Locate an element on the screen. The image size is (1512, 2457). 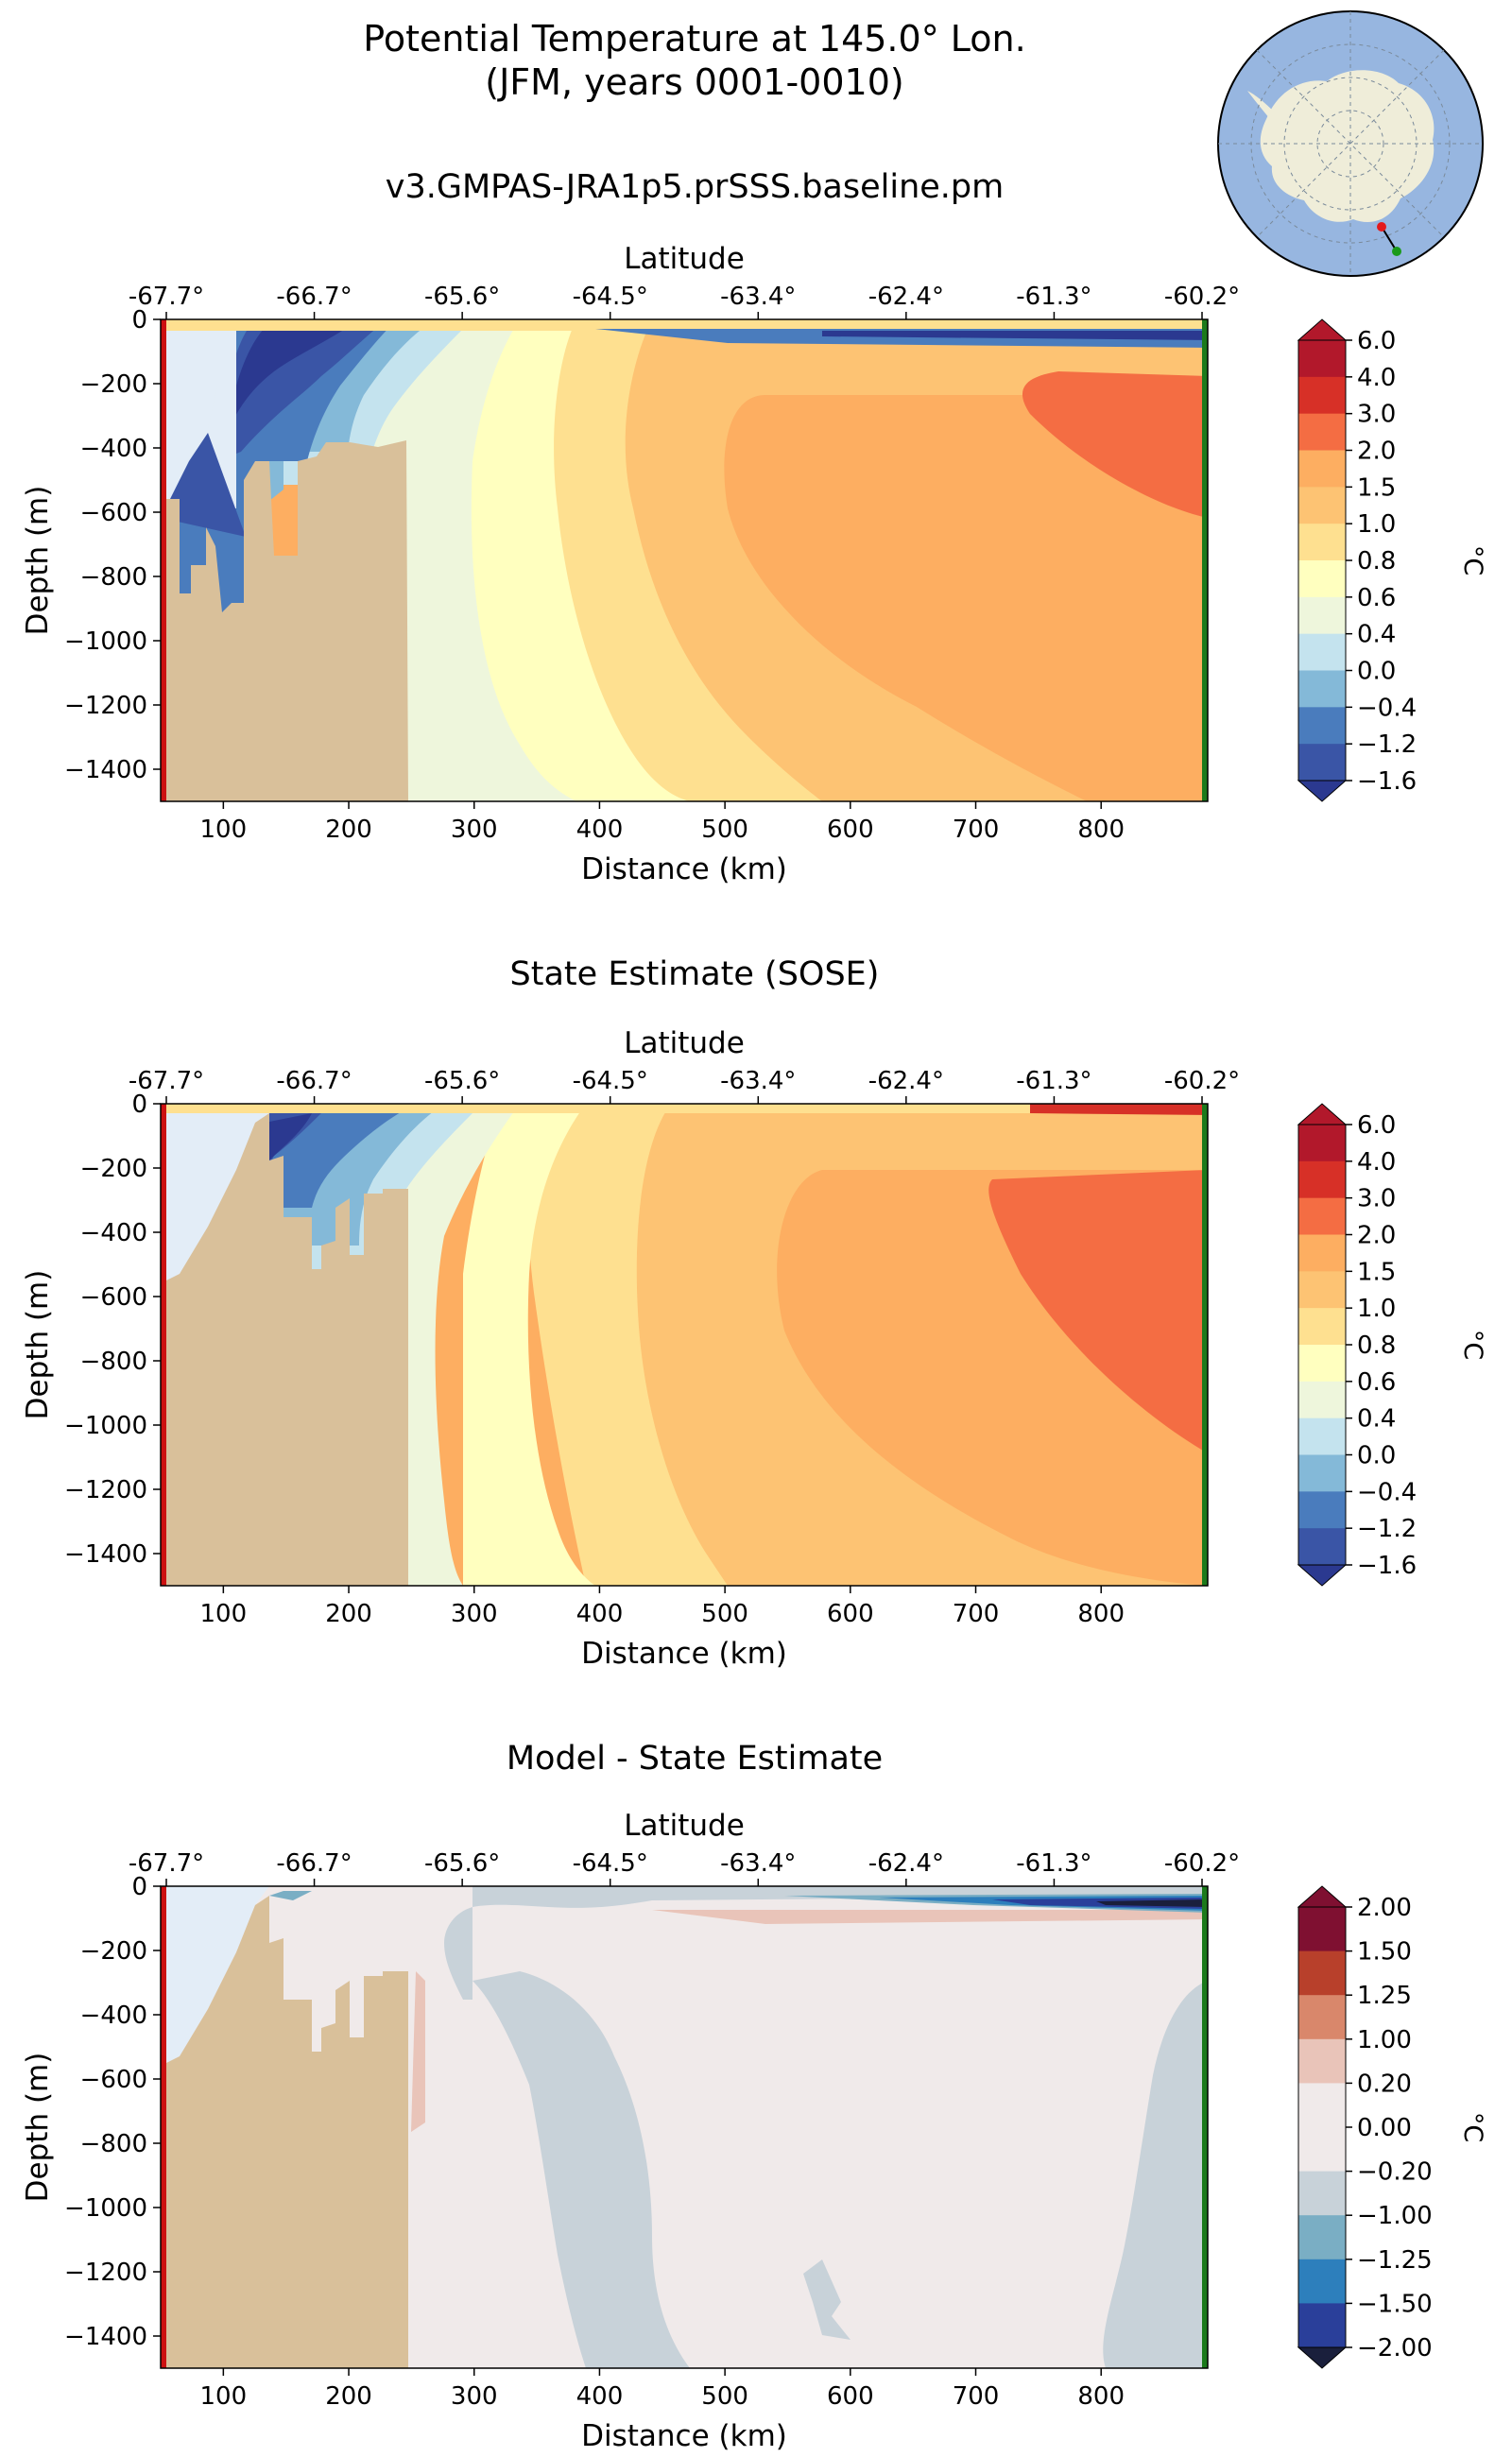
panel-sose-plot-area is located at coordinates (684, 1345).